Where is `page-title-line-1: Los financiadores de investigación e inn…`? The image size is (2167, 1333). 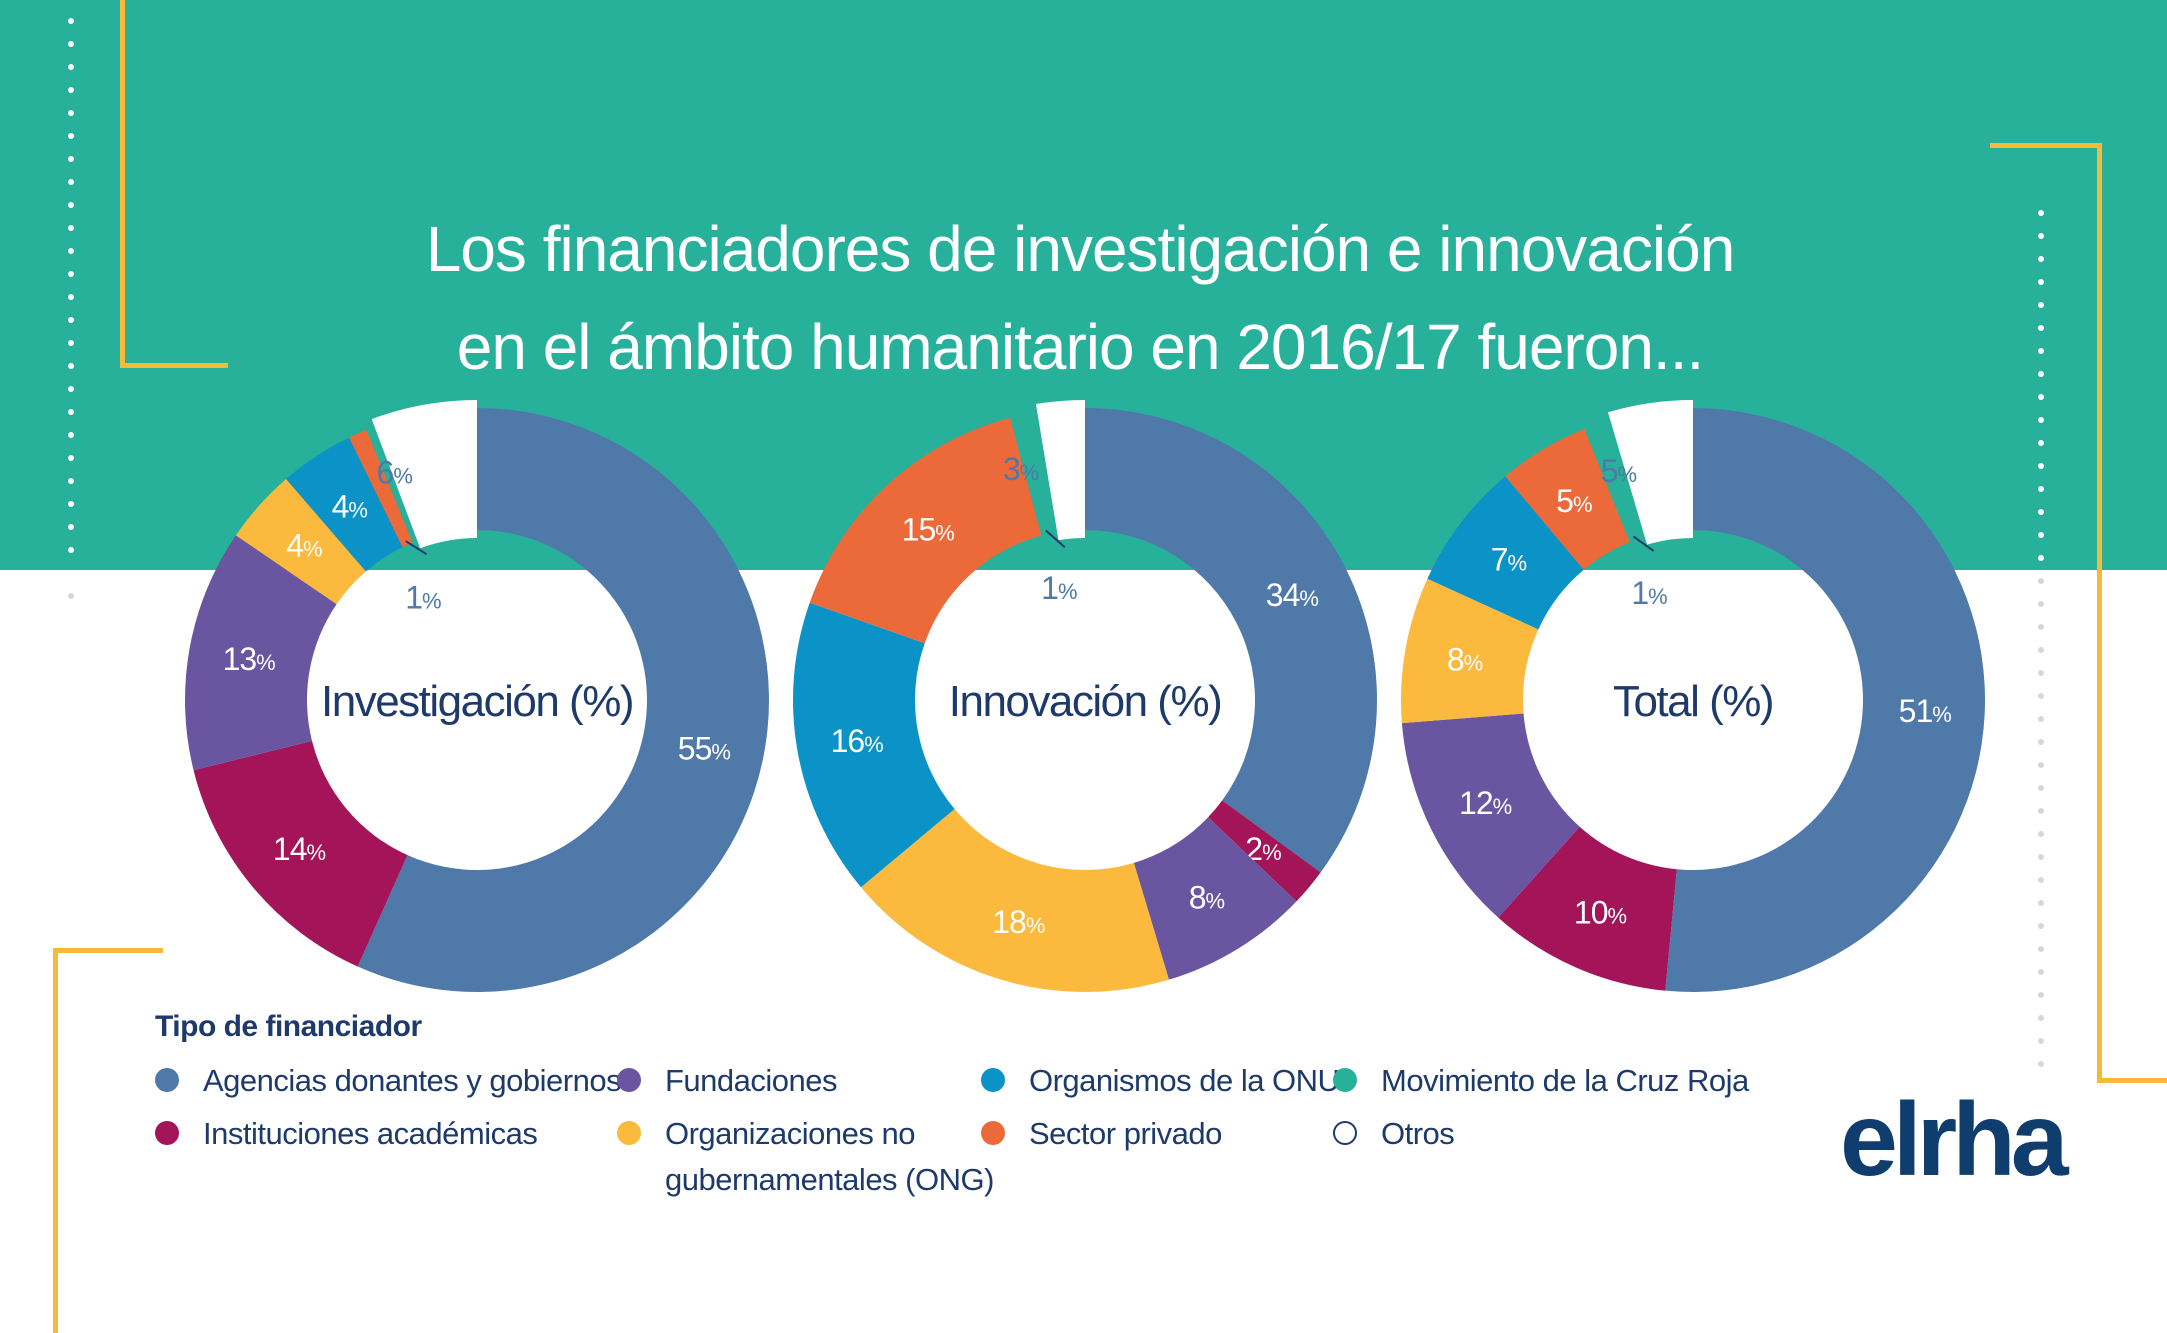
page-title-line-1: Los financiadores de investigación e inn… is located at coordinates (1080, 249).